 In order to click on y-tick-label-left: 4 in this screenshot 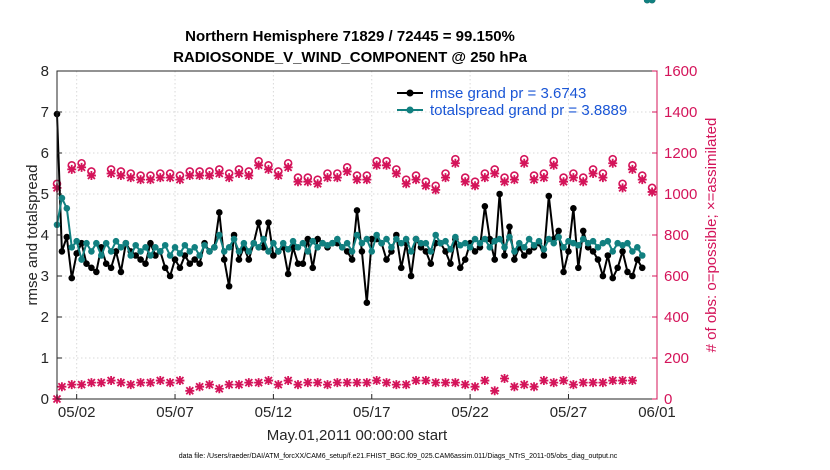, I will do `click(45, 235)`.